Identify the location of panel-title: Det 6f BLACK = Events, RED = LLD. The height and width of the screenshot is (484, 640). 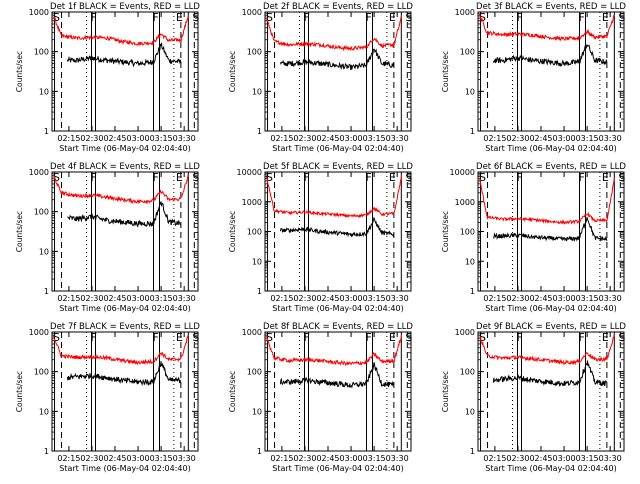
(551, 167).